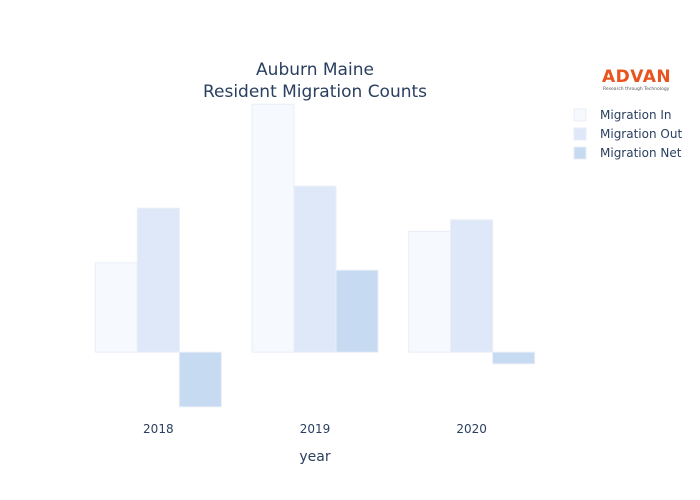 The image size is (700, 500). I want to click on legend: Migration In Migration Out Migration Net, so click(627, 134).